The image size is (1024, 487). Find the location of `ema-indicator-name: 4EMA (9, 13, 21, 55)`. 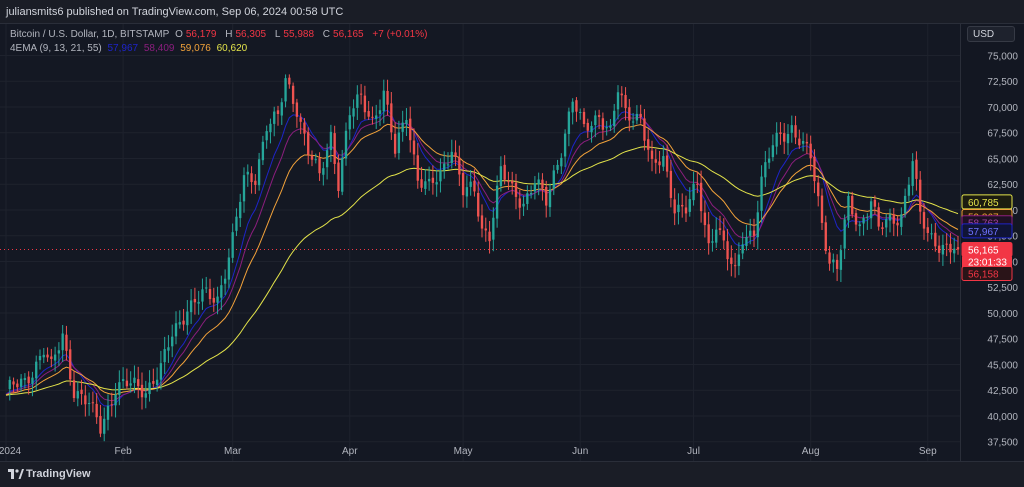

ema-indicator-name: 4EMA (9, 13, 21, 55) is located at coordinates (56, 48).